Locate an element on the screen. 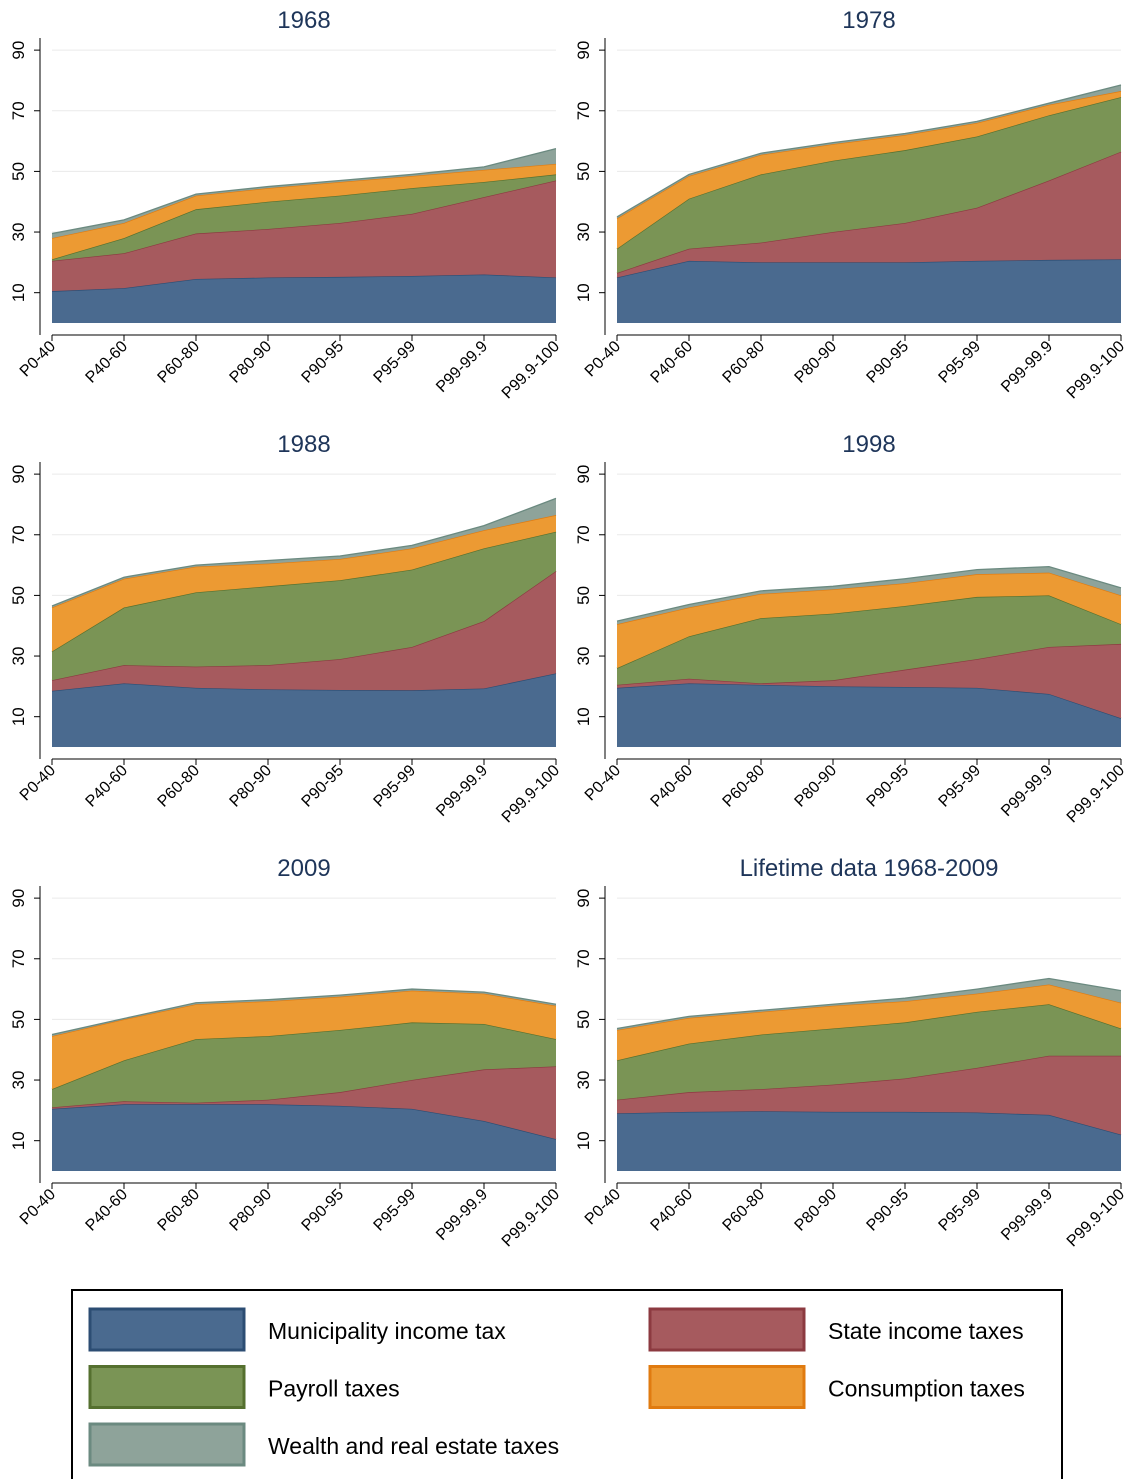 The image size is (1129, 1484). panel-title: 1968 is located at coordinates (303, 20).